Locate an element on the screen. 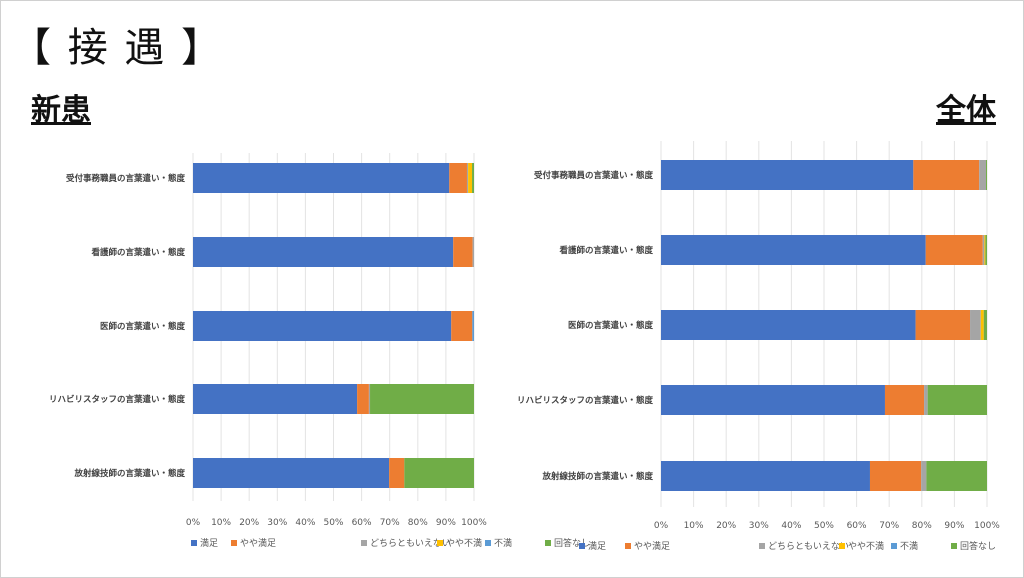 Image resolution: width=1024 pixels, height=578 pixels. legend-label: 回答なし is located at coordinates (978, 546).